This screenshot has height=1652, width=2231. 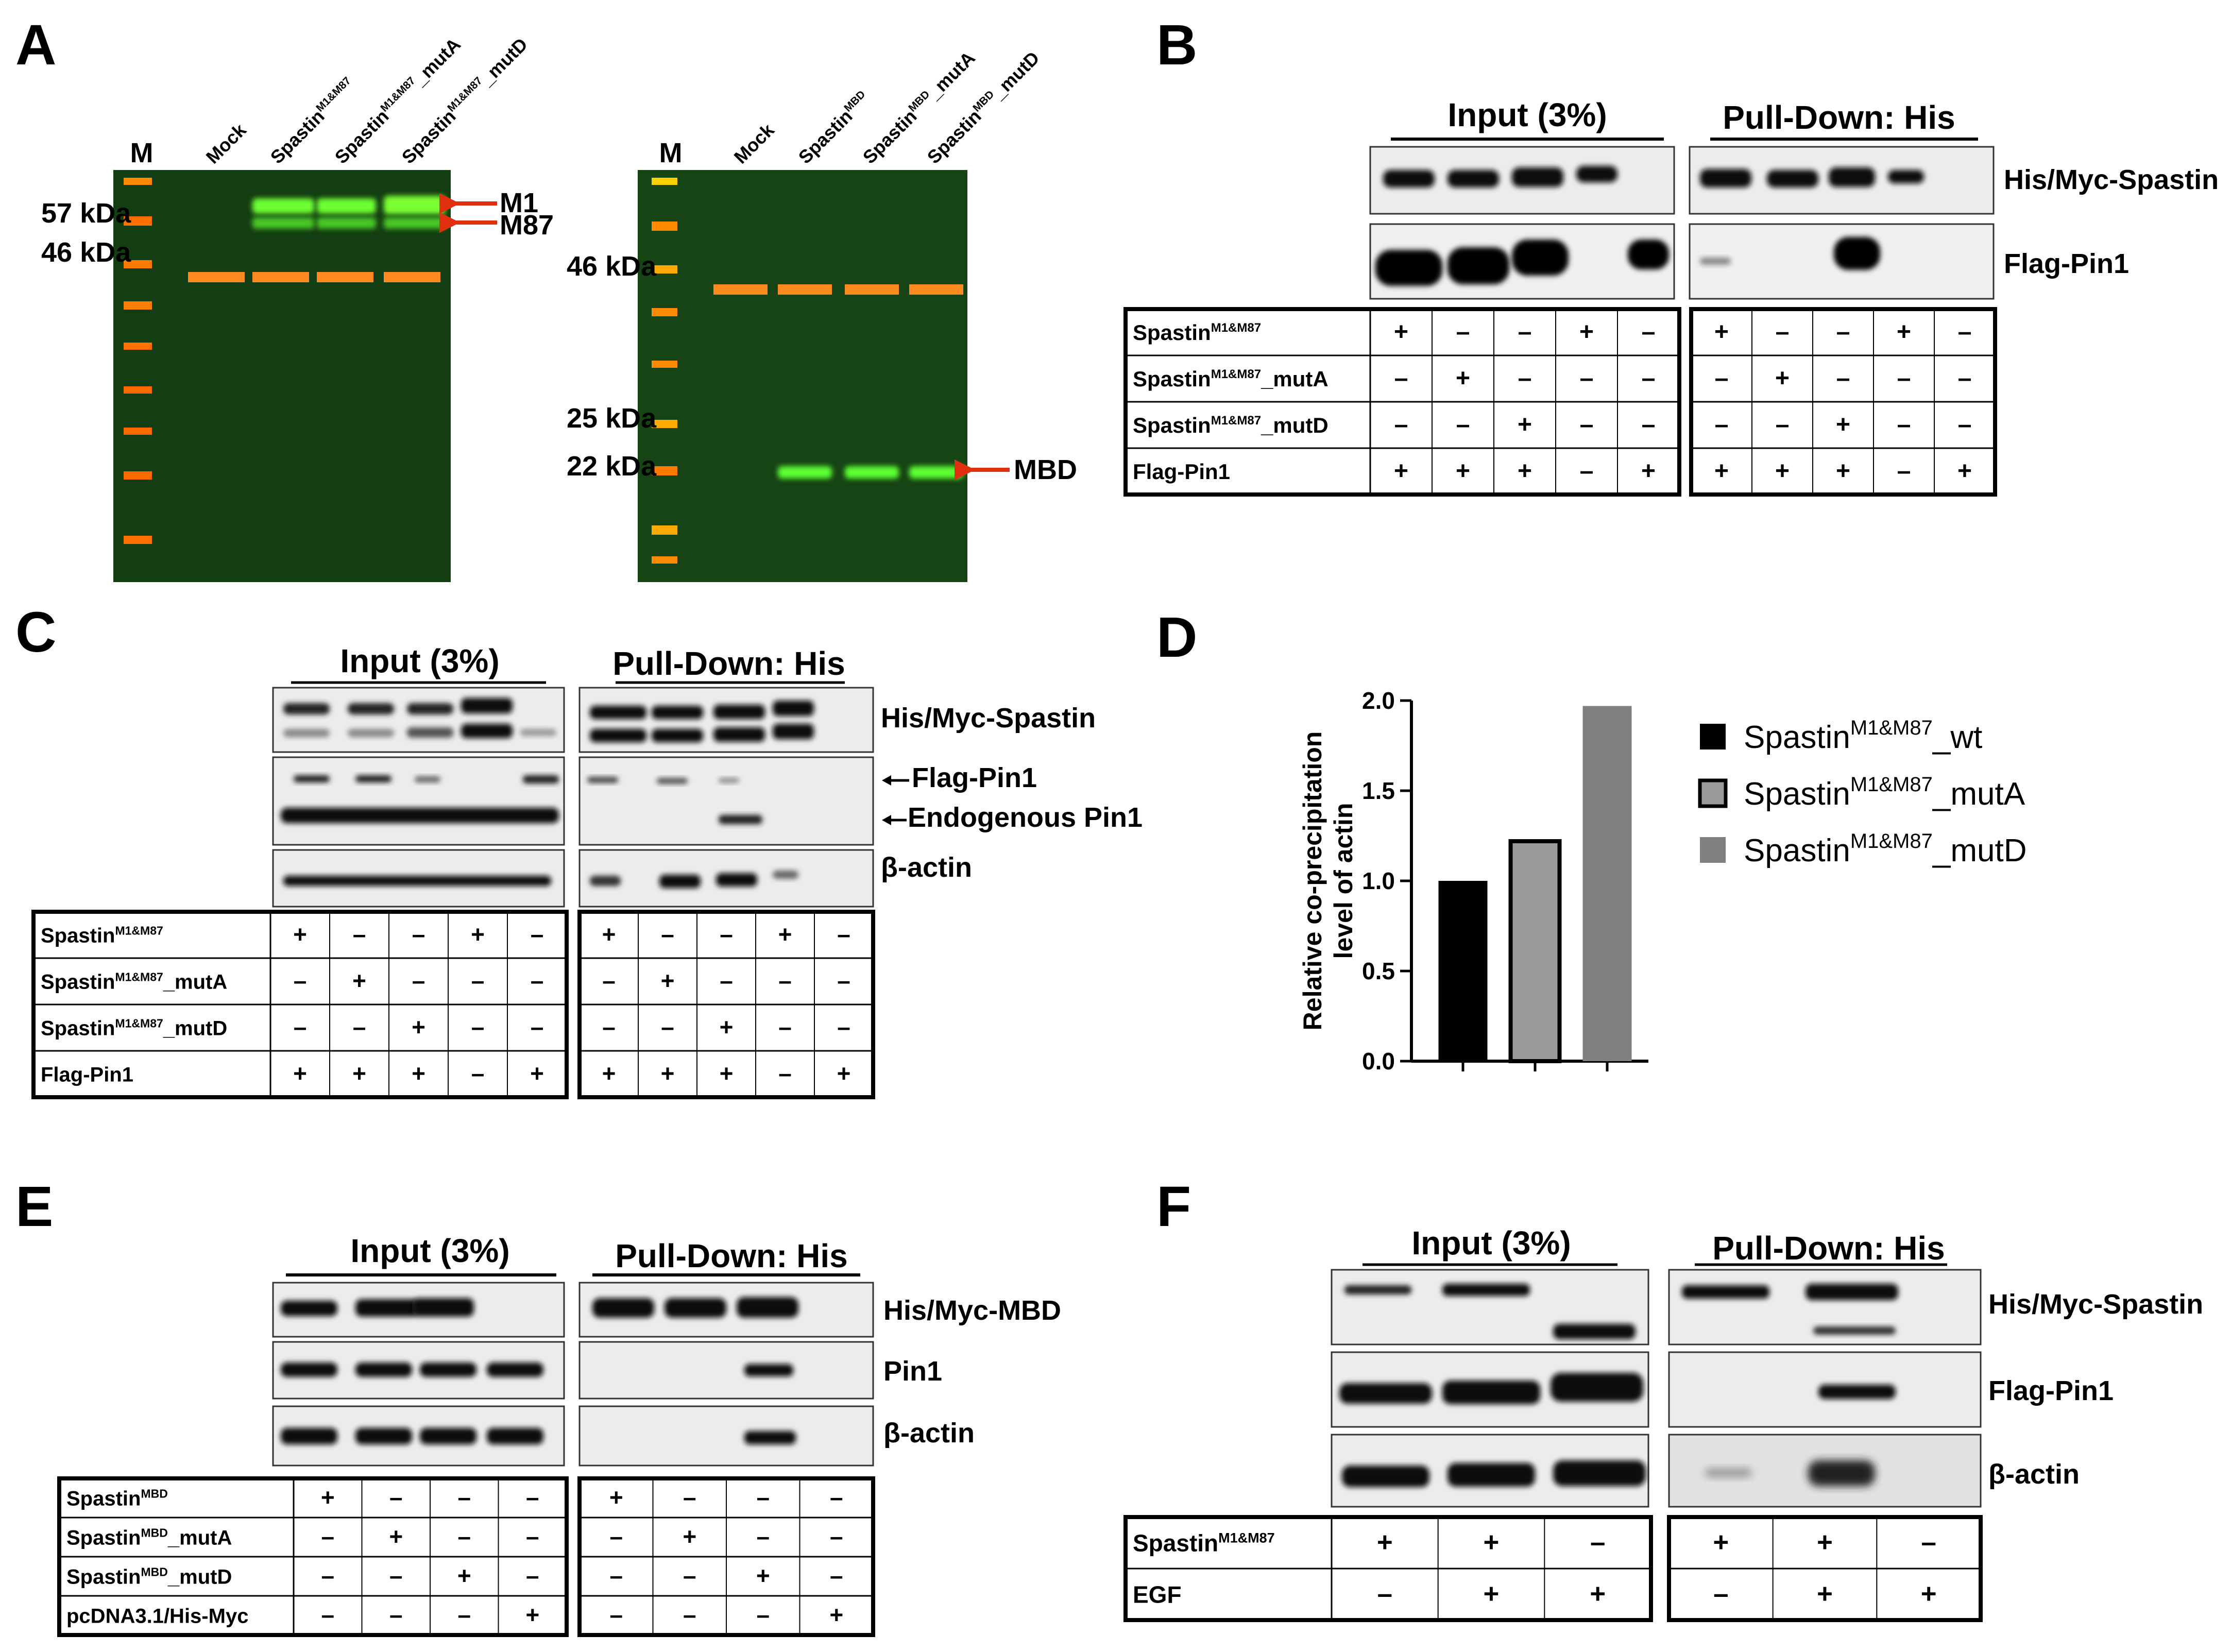 I want to click on blot-label-his-myc-spastin-b: His/Myc-Spastin, so click(x=2111, y=179).